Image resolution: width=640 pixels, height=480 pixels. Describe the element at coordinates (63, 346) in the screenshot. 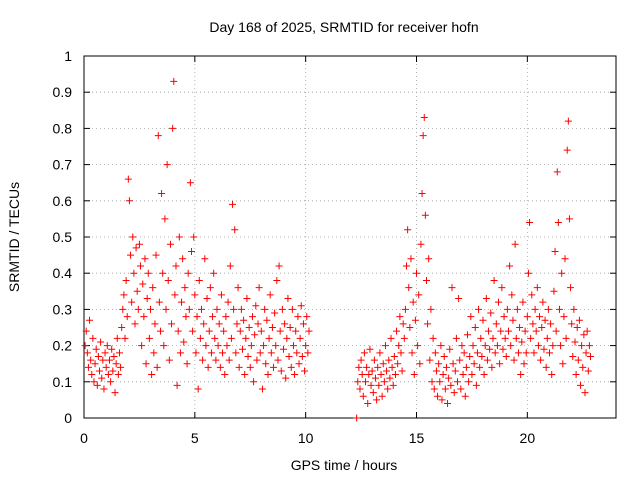

I see `y-tick-label: 0.2` at that location.